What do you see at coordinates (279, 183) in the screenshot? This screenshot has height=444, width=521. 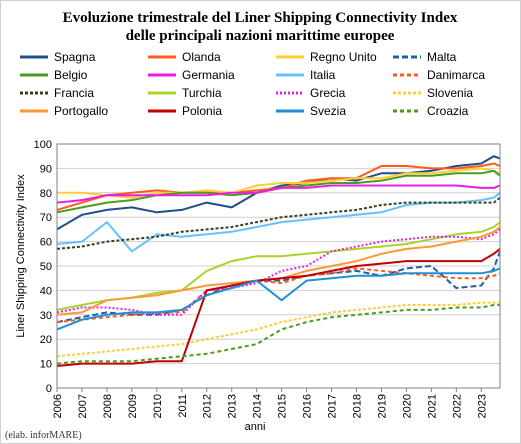 I see `series-line-regno-unito` at bounding box center [279, 183].